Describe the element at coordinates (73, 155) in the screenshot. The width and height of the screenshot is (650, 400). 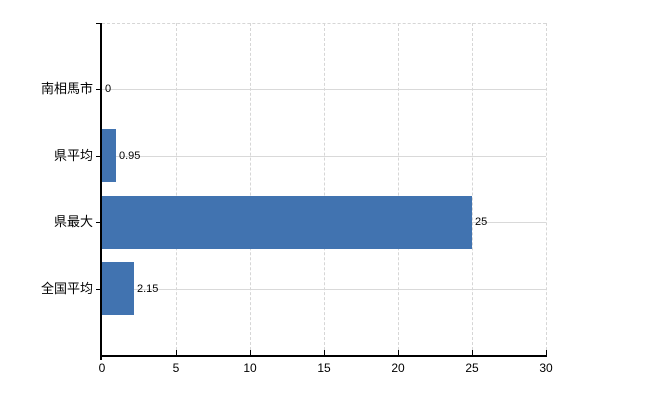
I see `category-label: 県平均` at that location.